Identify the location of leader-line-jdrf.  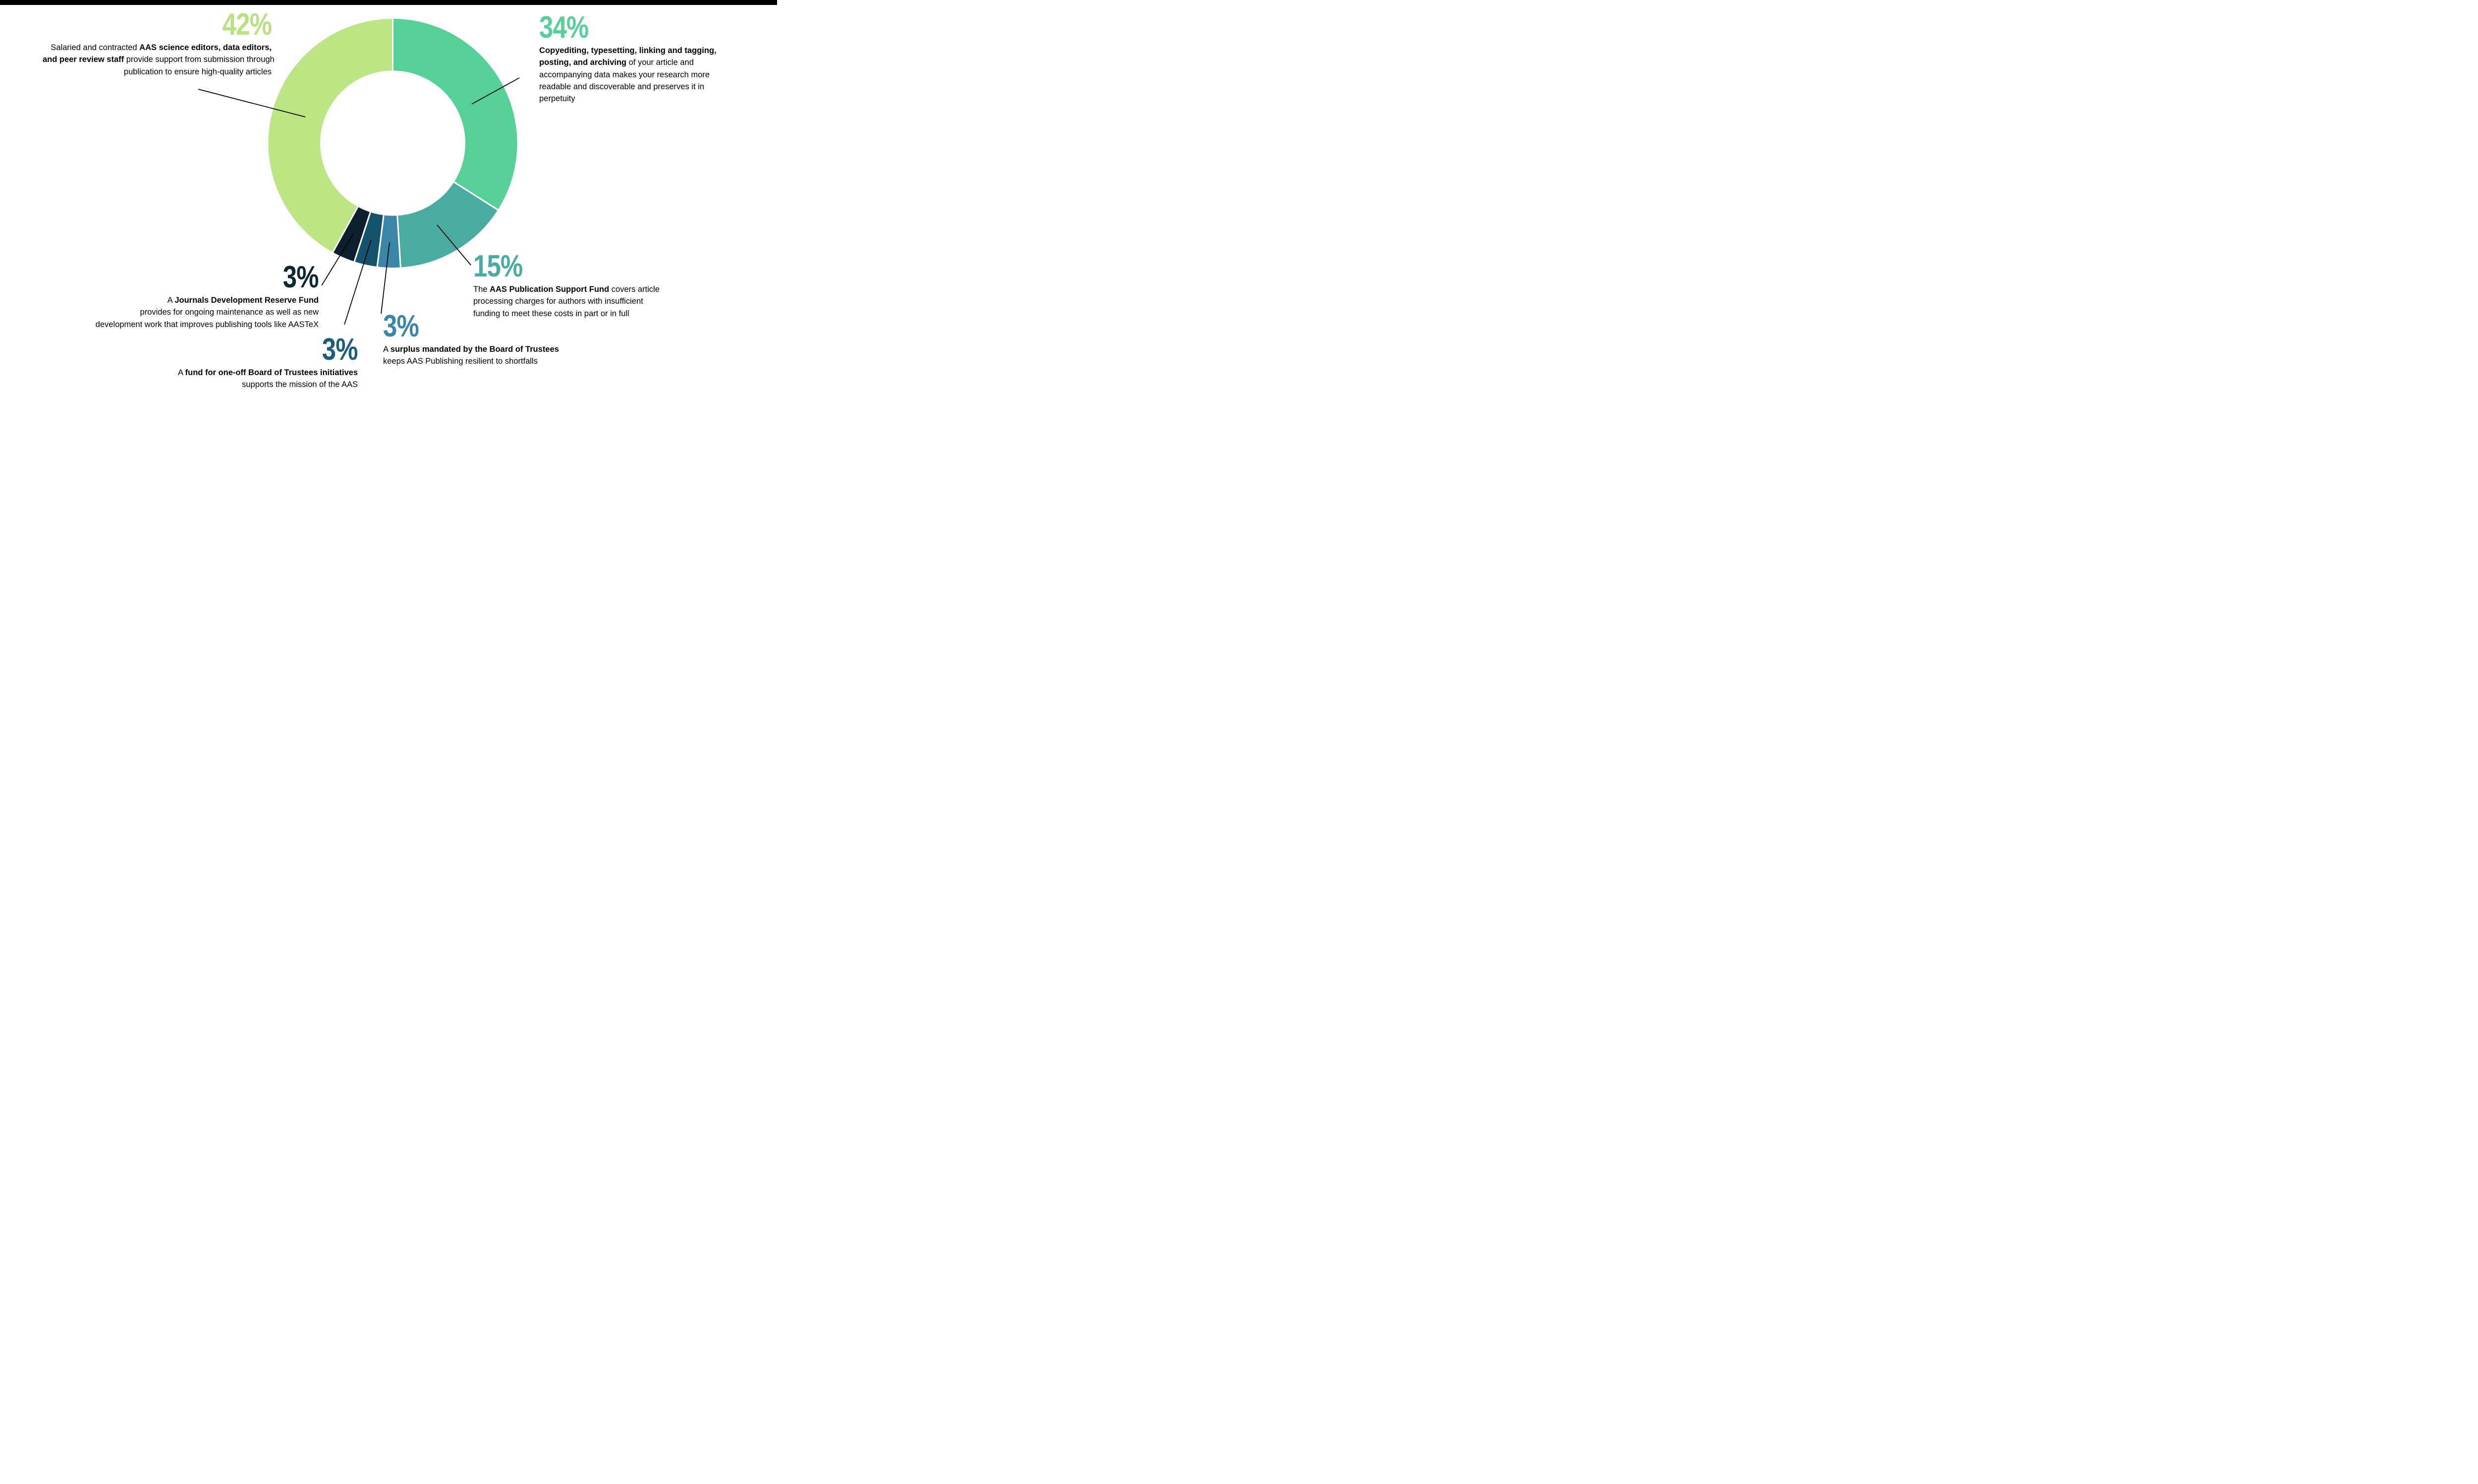
(338, 259).